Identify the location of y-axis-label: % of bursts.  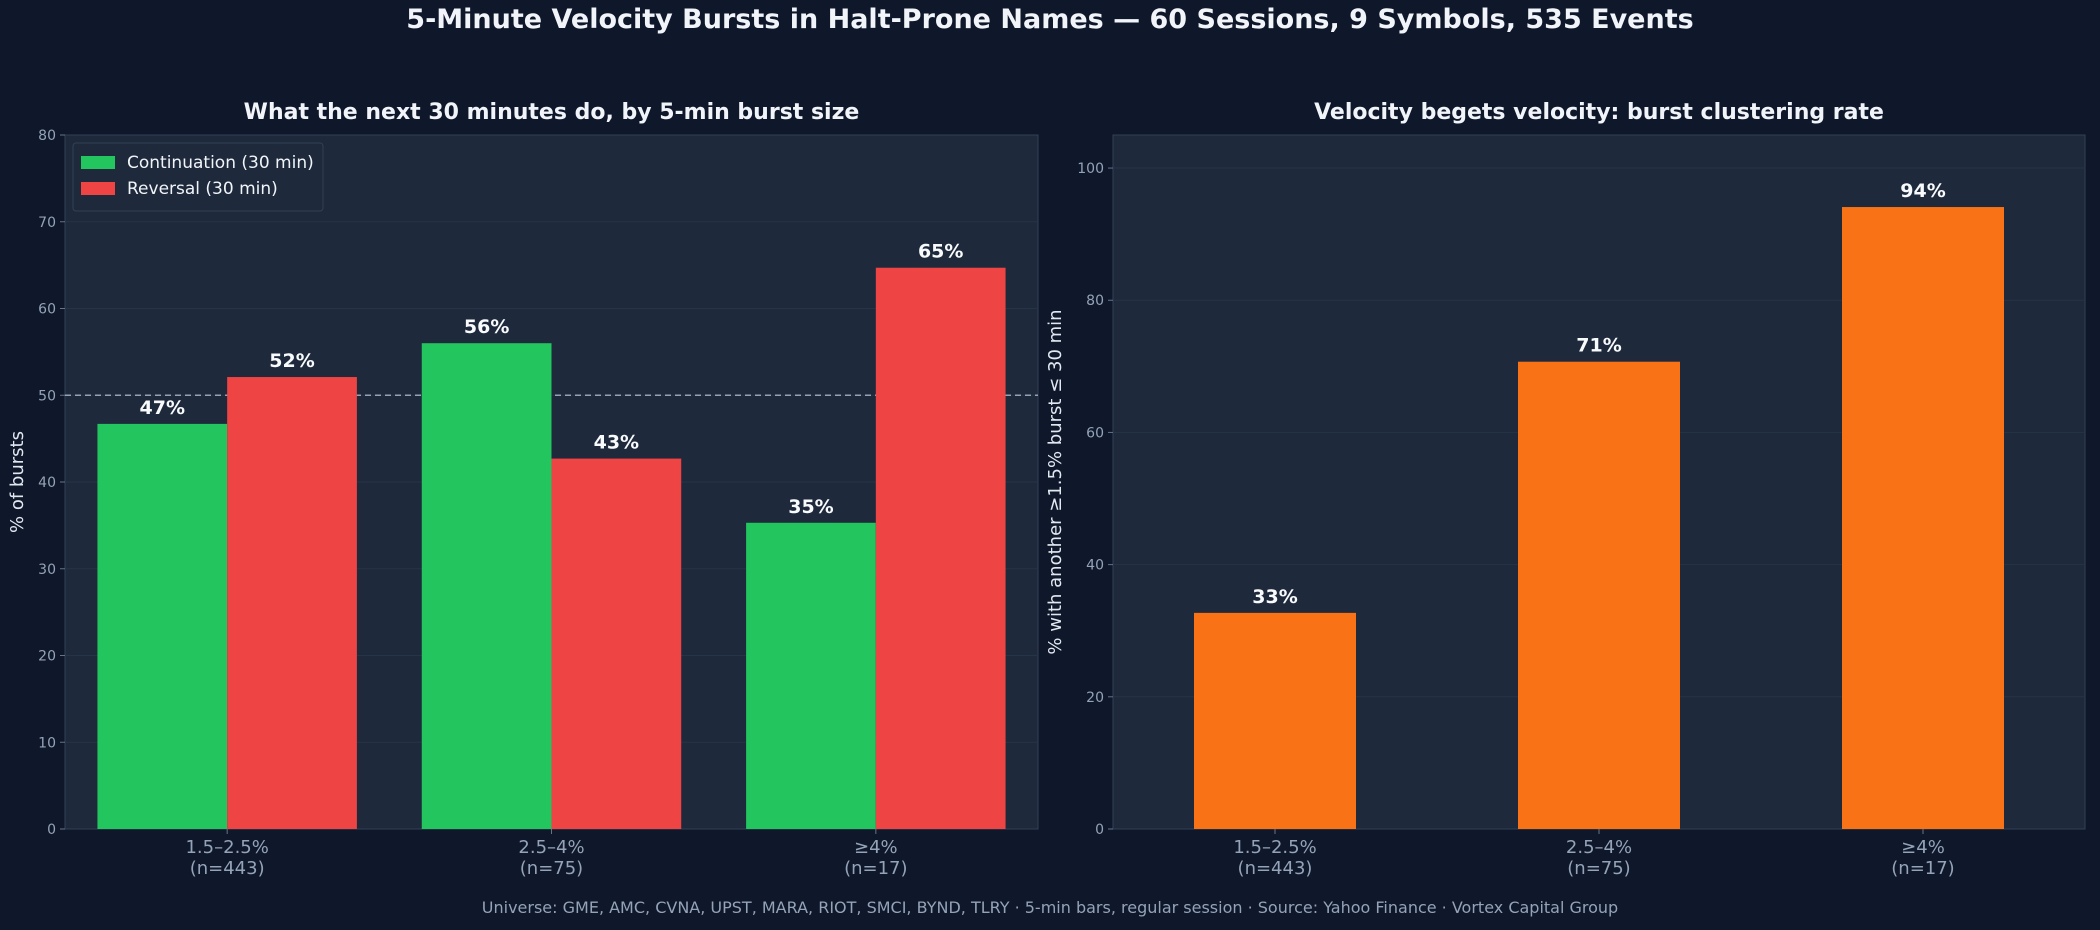
(17, 482).